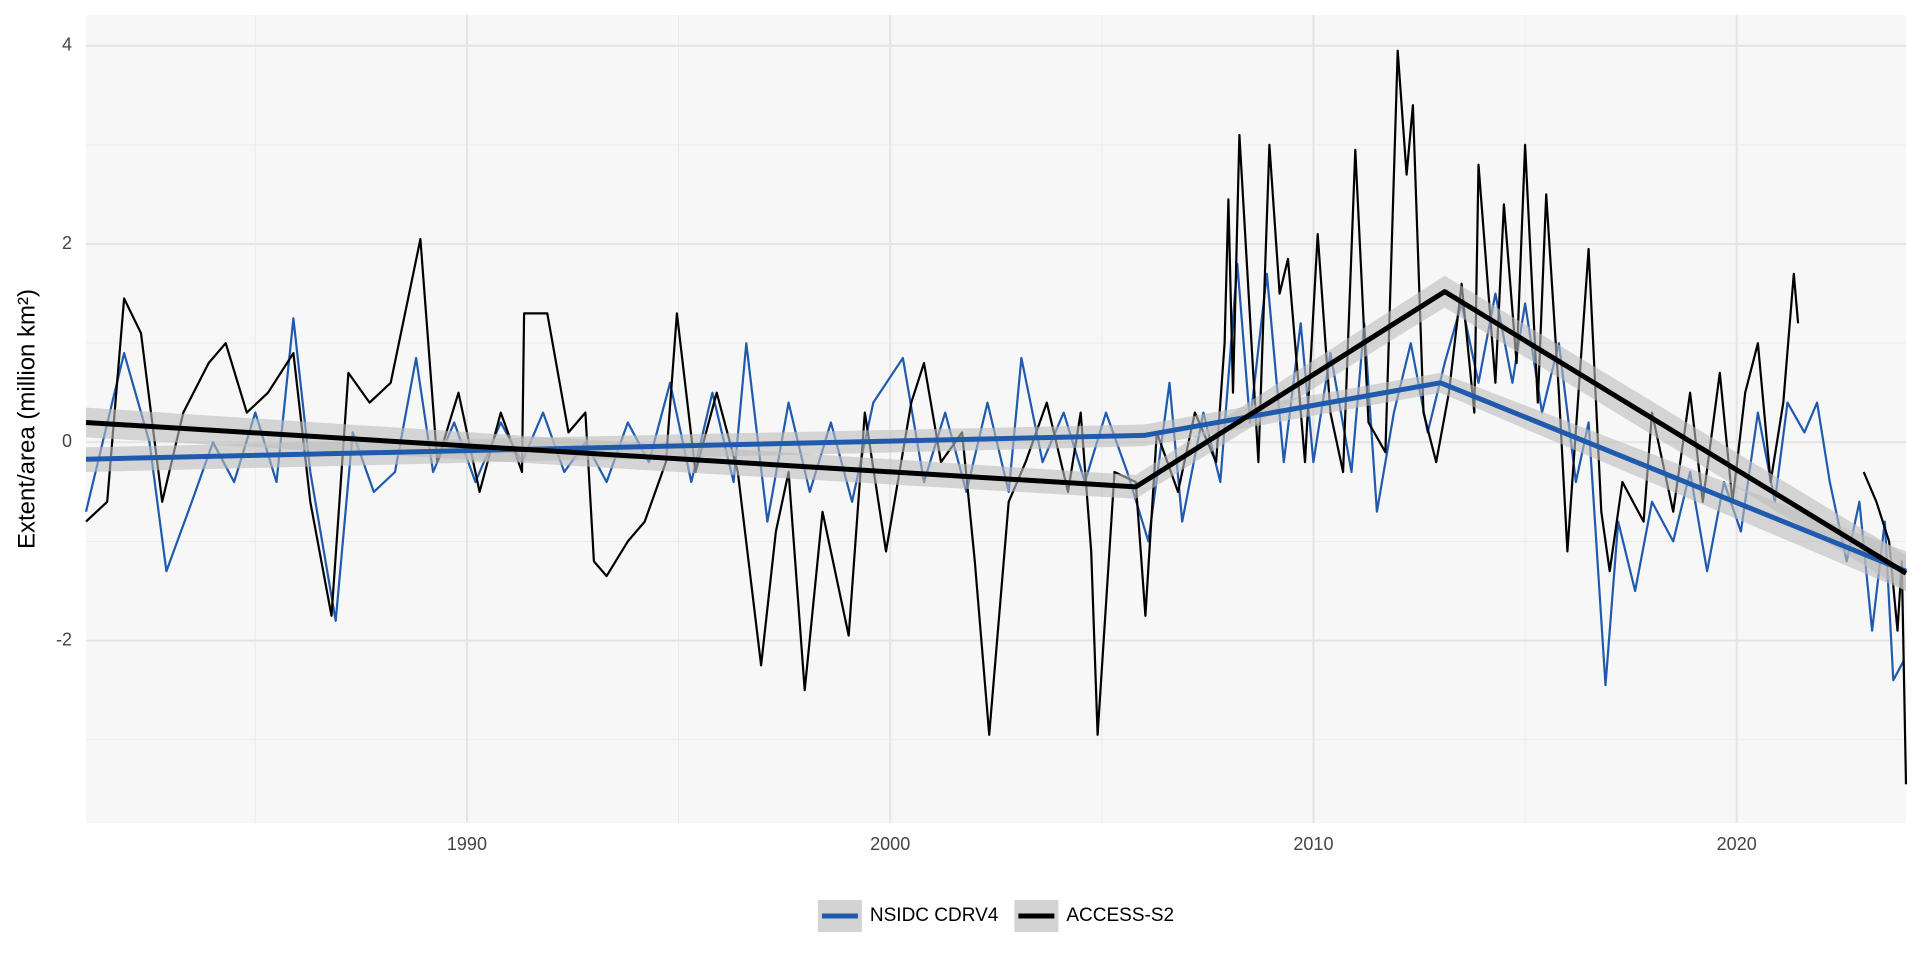 Image resolution: width=1920 pixels, height=960 pixels. I want to click on y-axis-title: Extent/area (million km²), so click(26, 419).